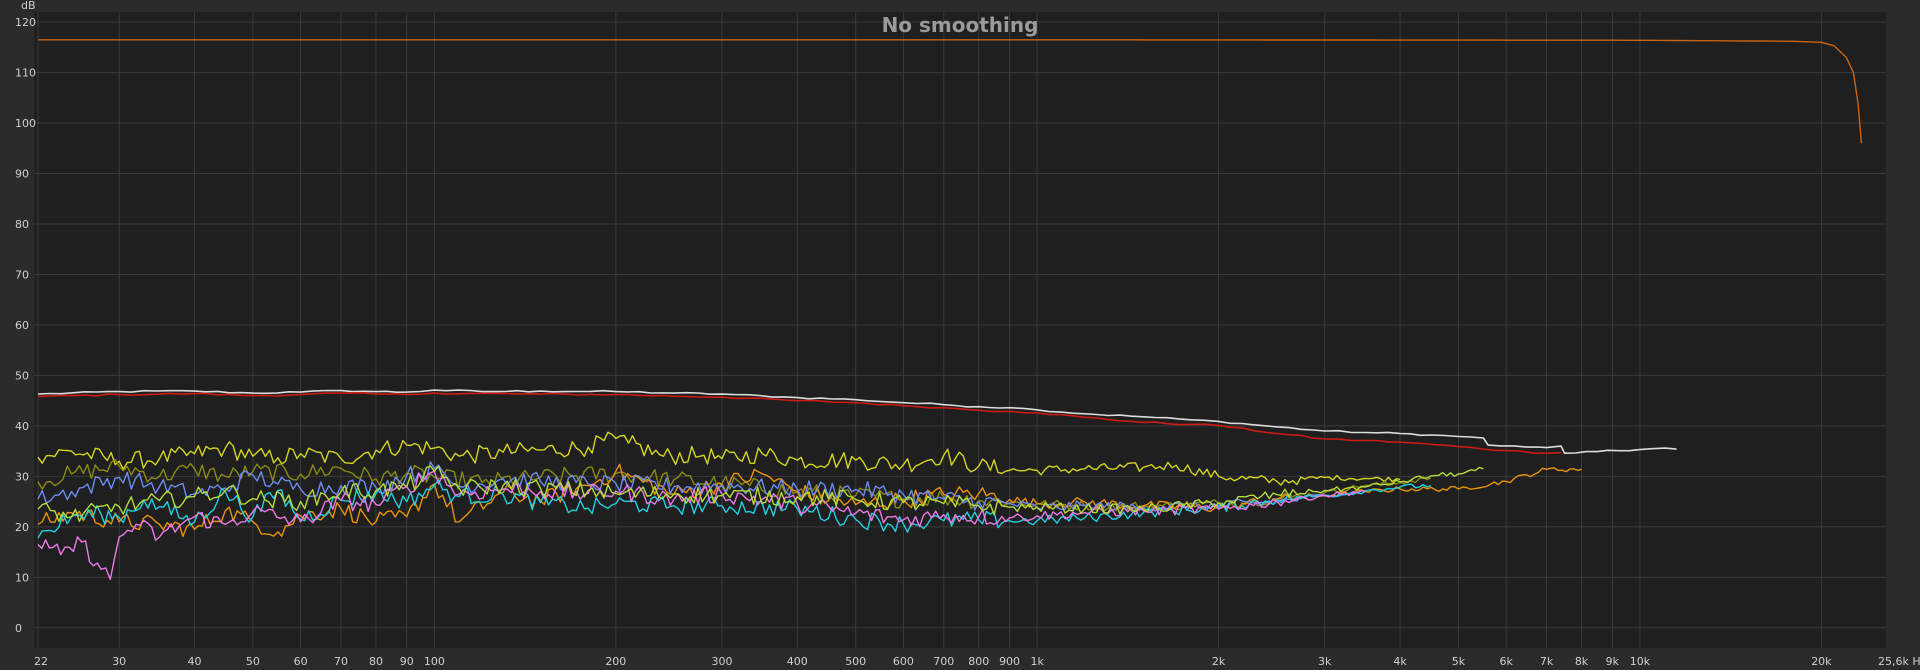  Describe the element at coordinates (253, 661) in the screenshot. I see `x-tick-label: 50` at that location.